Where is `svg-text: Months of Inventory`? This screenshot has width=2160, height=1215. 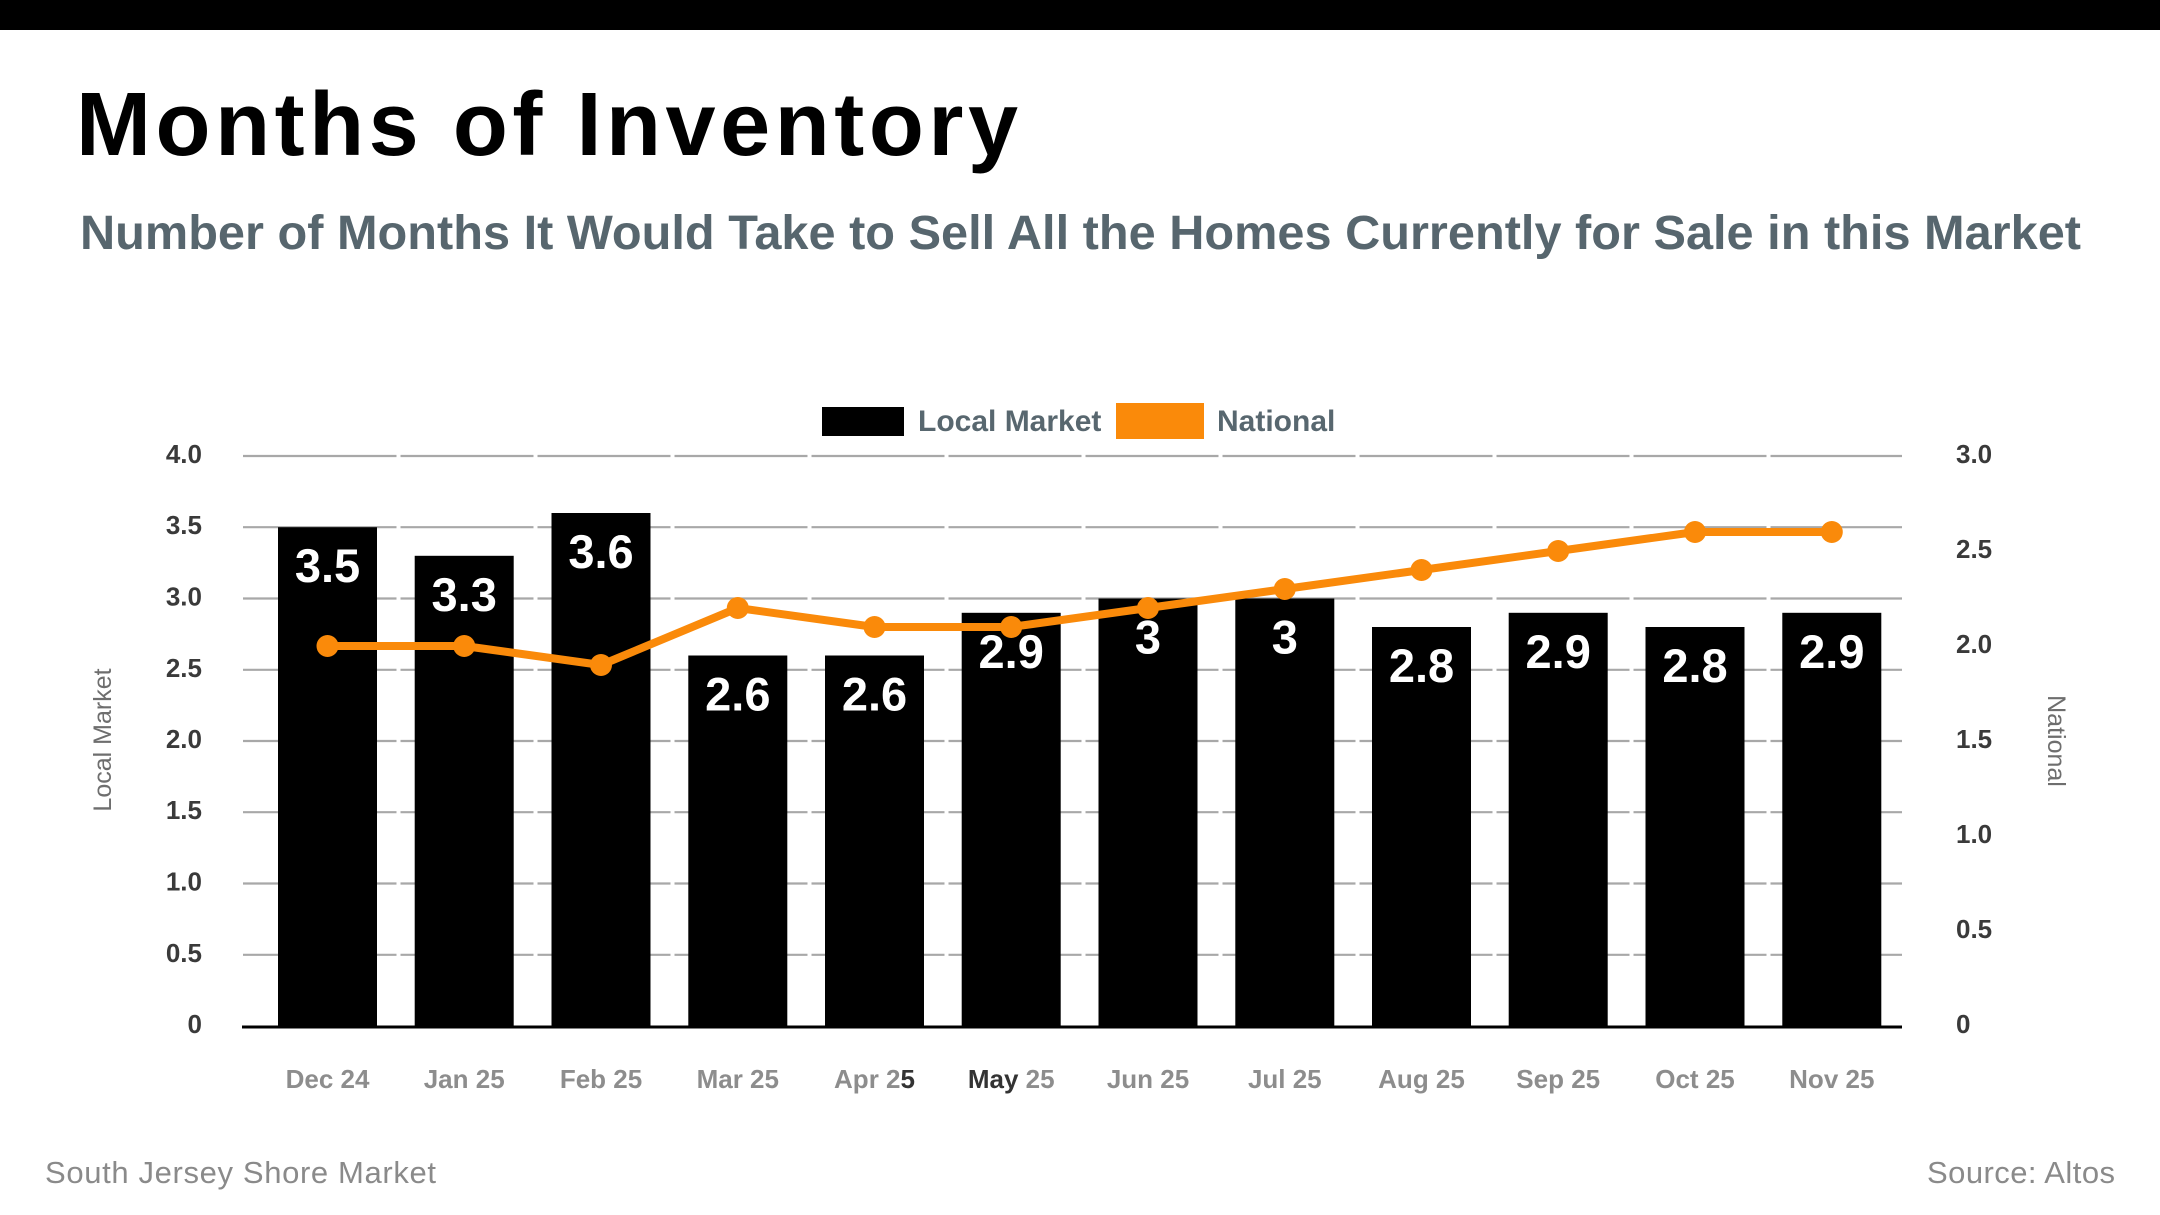
svg-text: Months of Inventory is located at coordinates (547, 125).